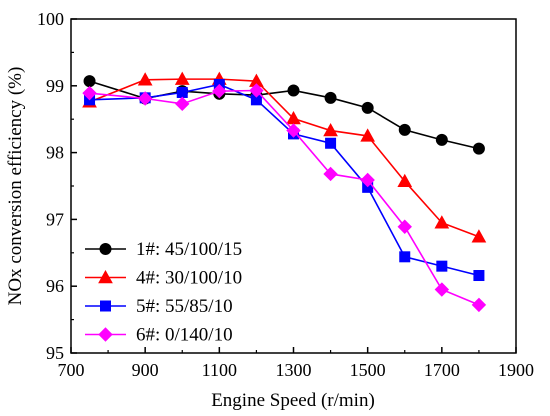 This screenshot has width=550, height=416. I want to click on y-tick-label: 96, so click(55, 286).